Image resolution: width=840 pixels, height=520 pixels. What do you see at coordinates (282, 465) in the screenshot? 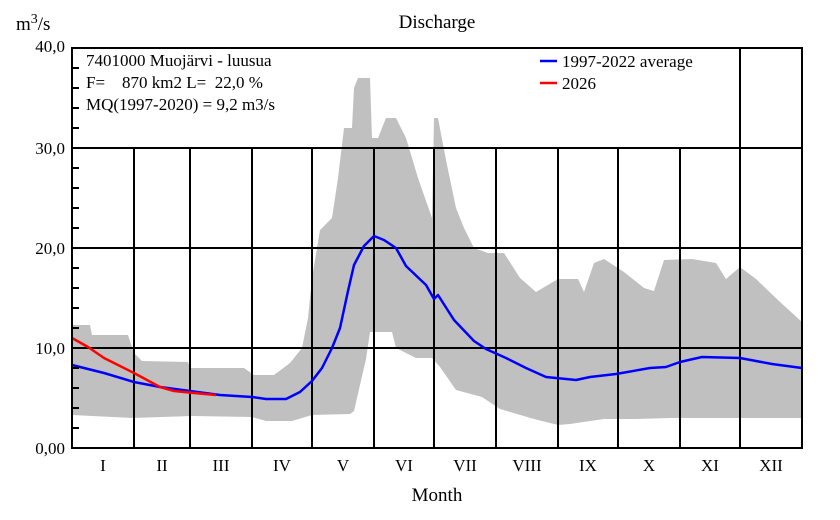
I see `x-tick-label: IV` at bounding box center [282, 465].